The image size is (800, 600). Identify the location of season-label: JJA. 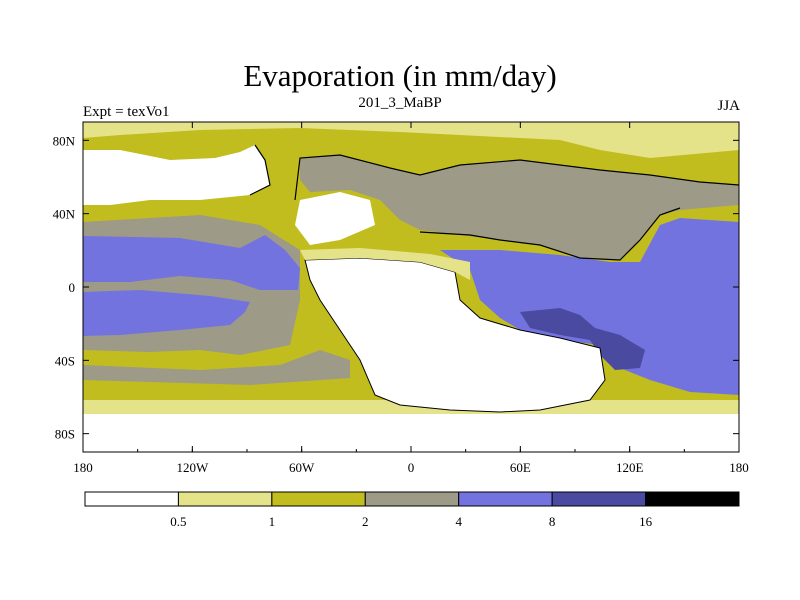
(728, 106).